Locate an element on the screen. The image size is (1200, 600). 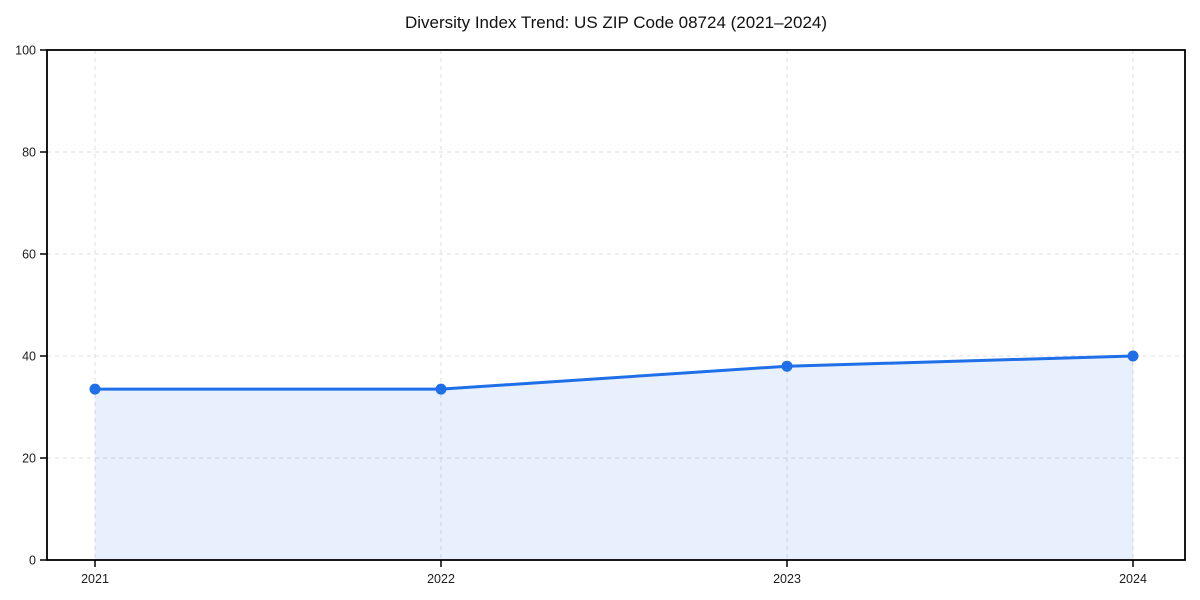
y-tick-label: 0 is located at coordinates (32, 561).